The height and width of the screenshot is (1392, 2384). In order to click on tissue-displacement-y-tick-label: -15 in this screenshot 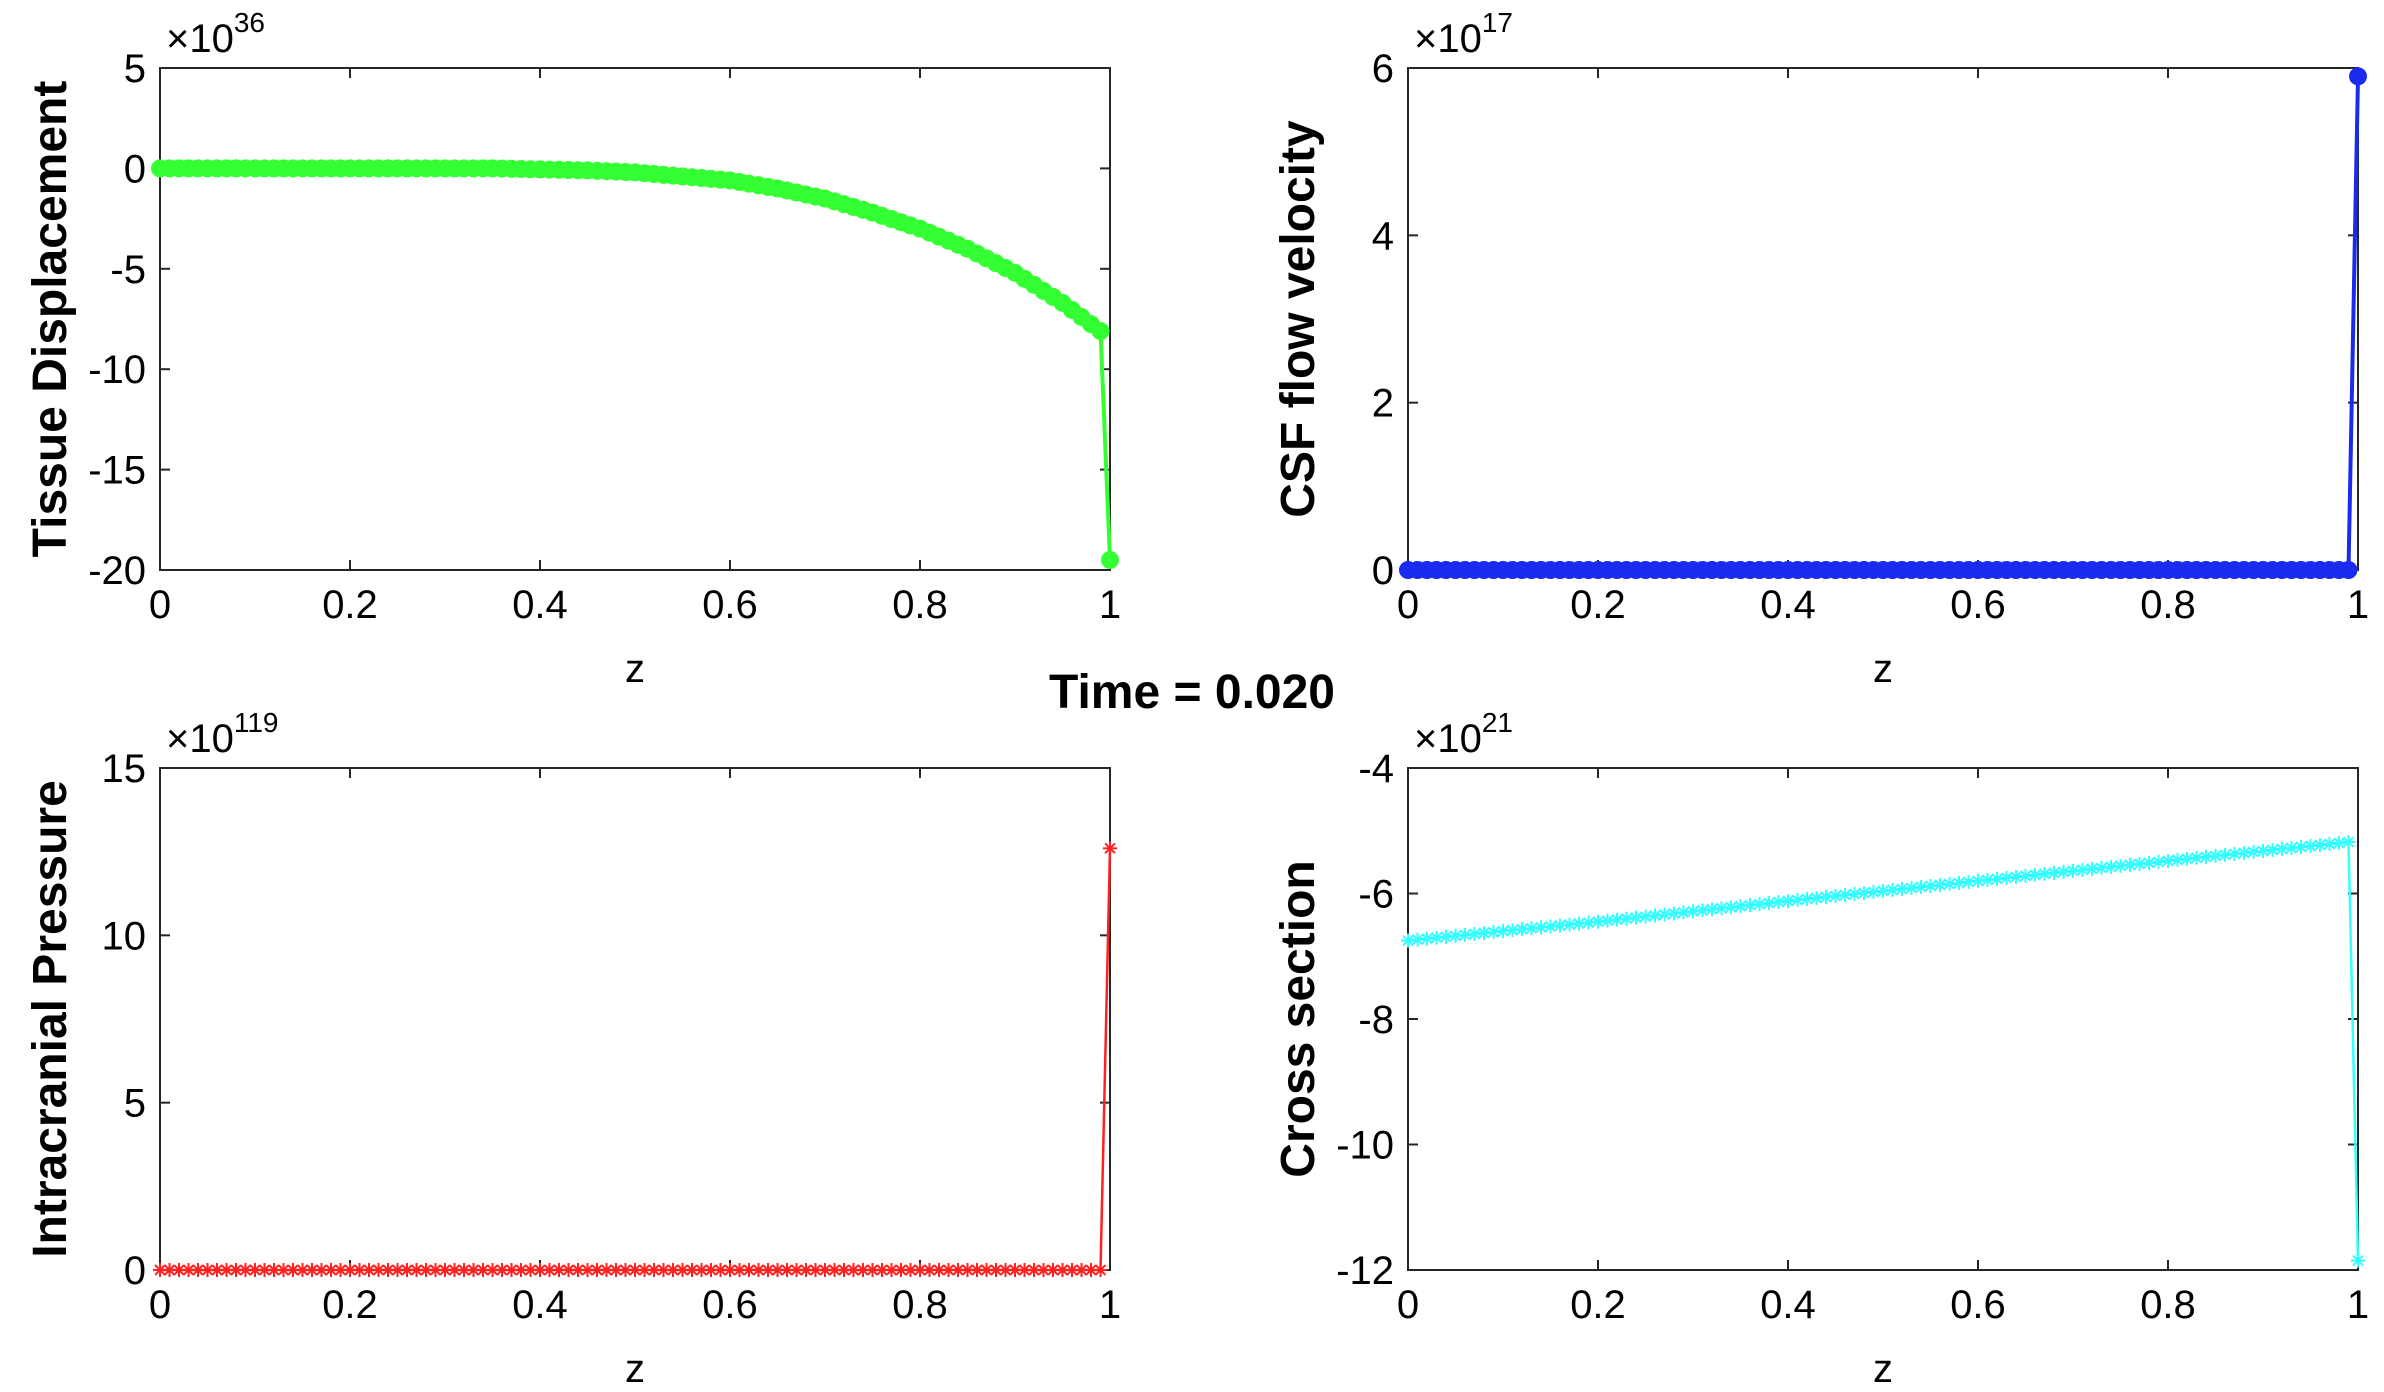, I will do `click(117, 471)`.